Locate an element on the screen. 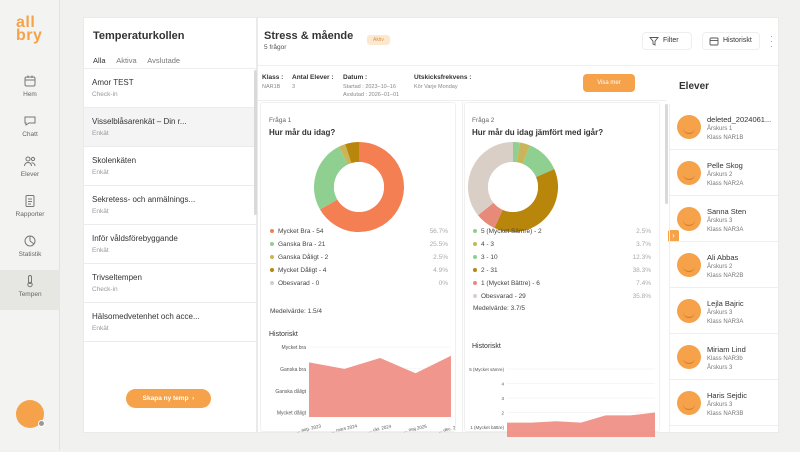  status-dot is located at coordinates (41, 423).